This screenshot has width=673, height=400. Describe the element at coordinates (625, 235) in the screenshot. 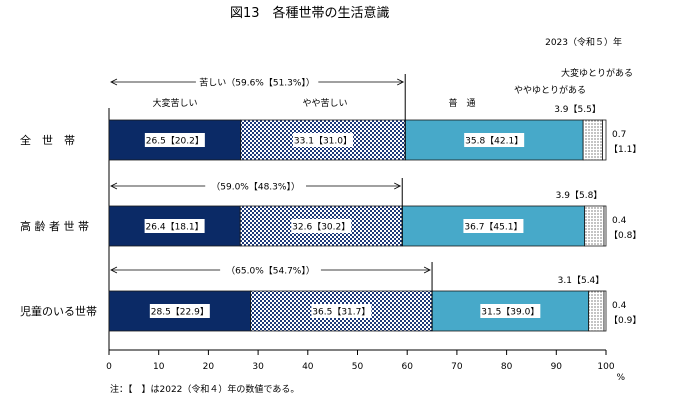

I see `bar-value-label: 【0.8】` at that location.